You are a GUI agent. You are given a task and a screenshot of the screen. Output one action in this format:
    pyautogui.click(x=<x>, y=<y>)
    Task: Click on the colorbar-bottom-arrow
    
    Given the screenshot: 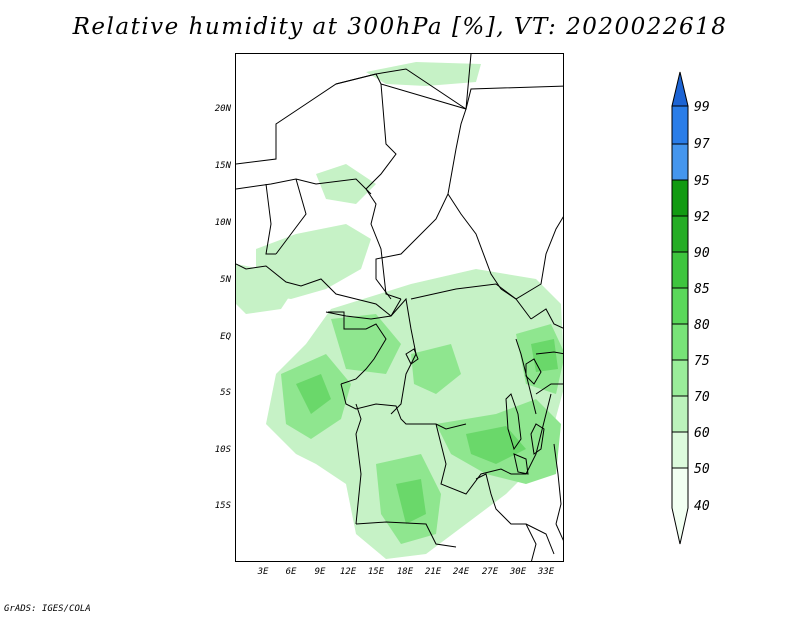 What is the action you would take?
    pyautogui.click(x=680, y=506)
    